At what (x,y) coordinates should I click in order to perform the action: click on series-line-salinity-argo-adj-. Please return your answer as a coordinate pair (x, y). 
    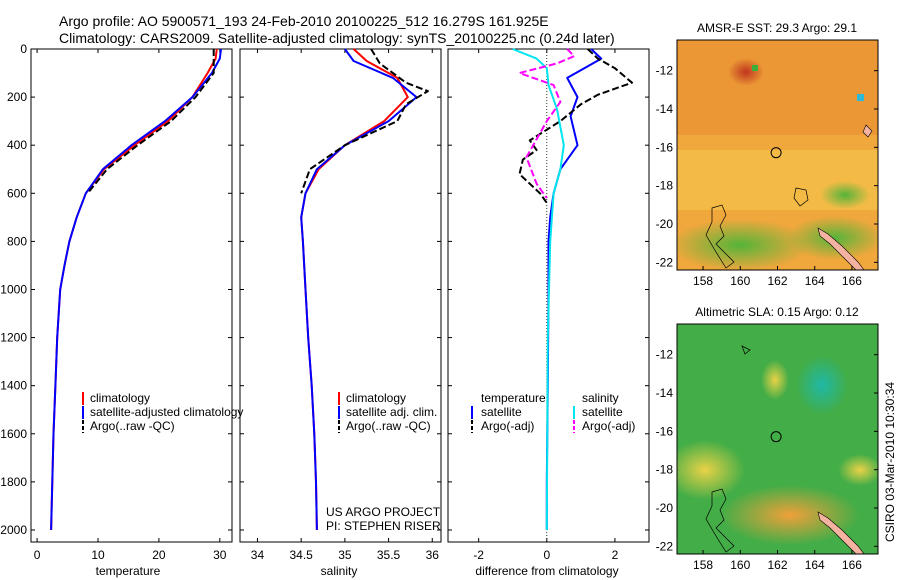
    Looking at the image, I should click on (547, 123).